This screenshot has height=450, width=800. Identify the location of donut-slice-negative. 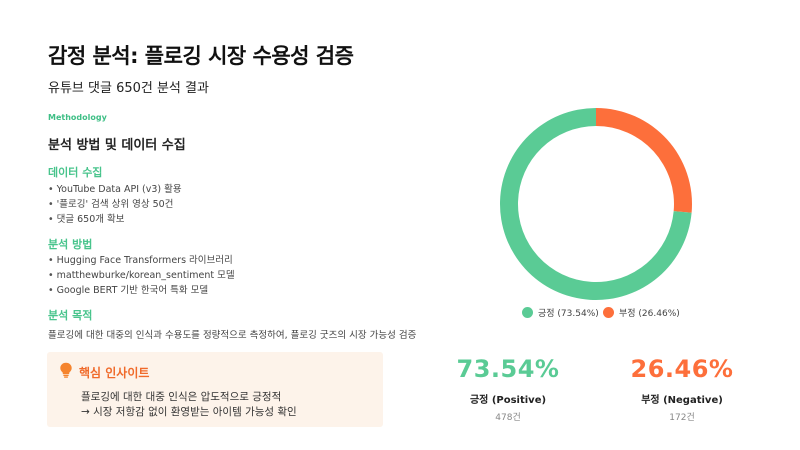
(644, 160).